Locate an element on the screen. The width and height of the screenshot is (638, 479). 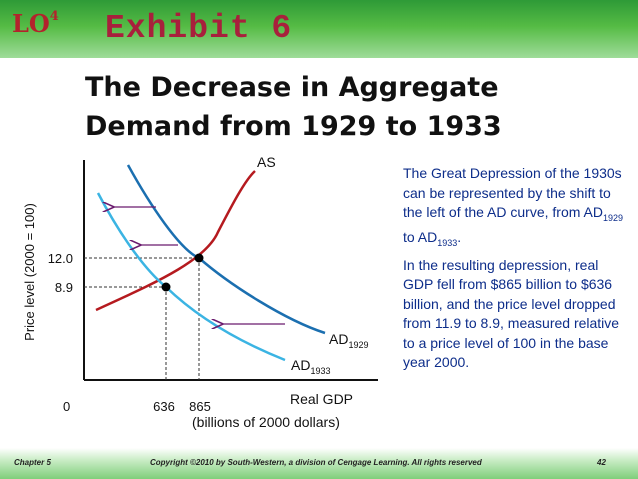
slide-title-line-2: Demand from 1929 to 1933 is located at coordinates (293, 127).